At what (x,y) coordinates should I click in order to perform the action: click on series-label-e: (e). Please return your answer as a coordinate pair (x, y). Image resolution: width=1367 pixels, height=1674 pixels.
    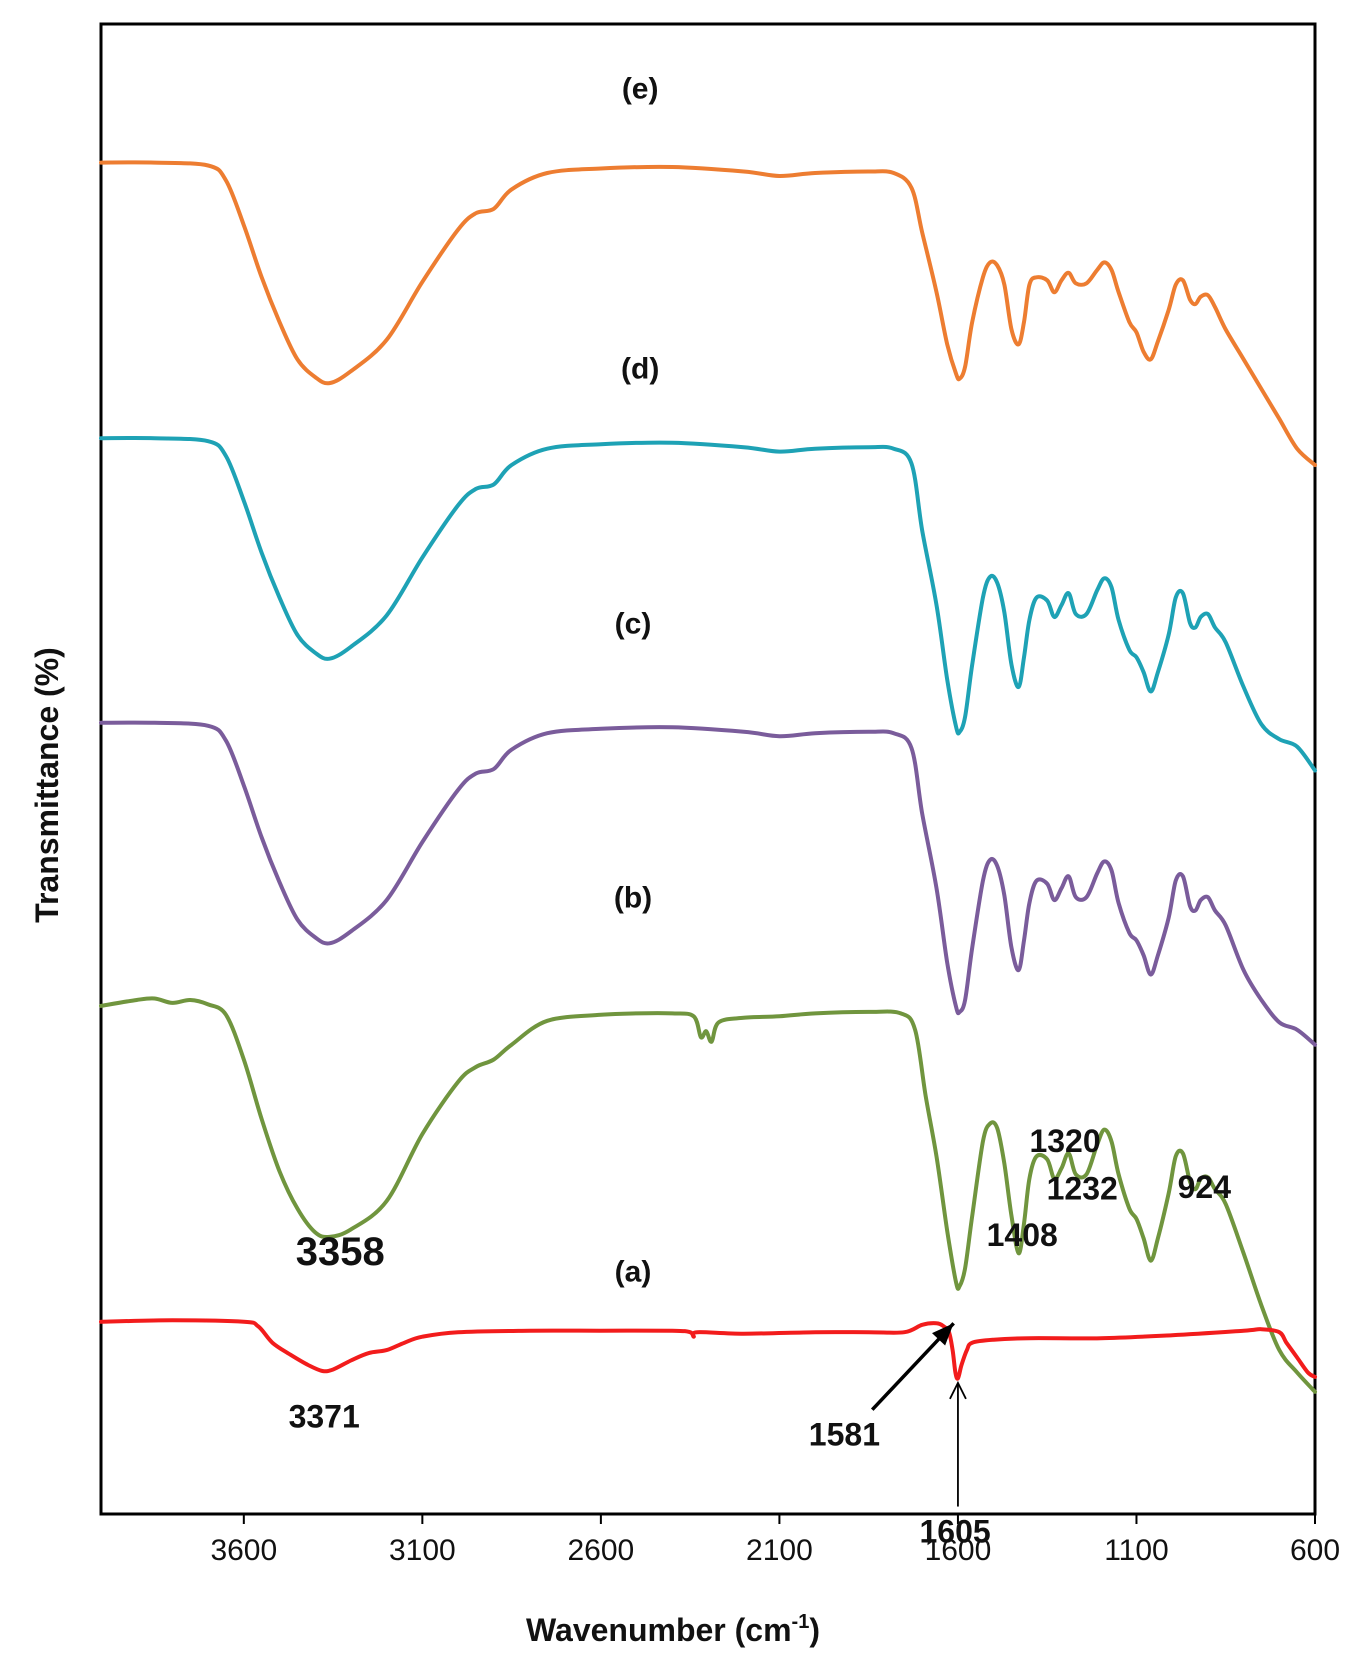
    Looking at the image, I should click on (640, 89).